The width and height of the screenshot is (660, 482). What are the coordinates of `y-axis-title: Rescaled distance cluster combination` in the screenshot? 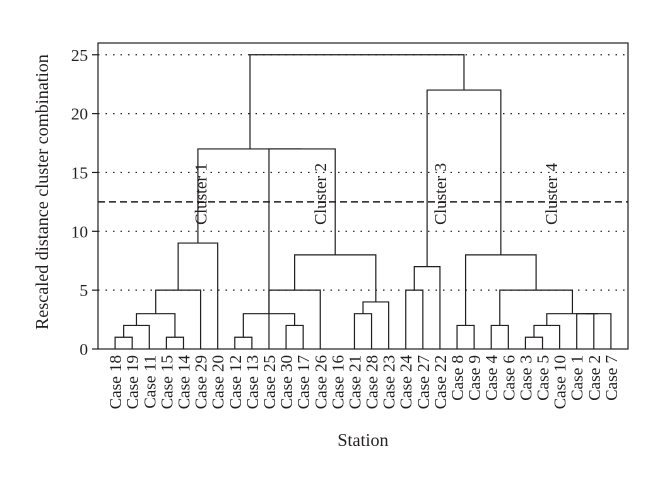 It's located at (42, 191).